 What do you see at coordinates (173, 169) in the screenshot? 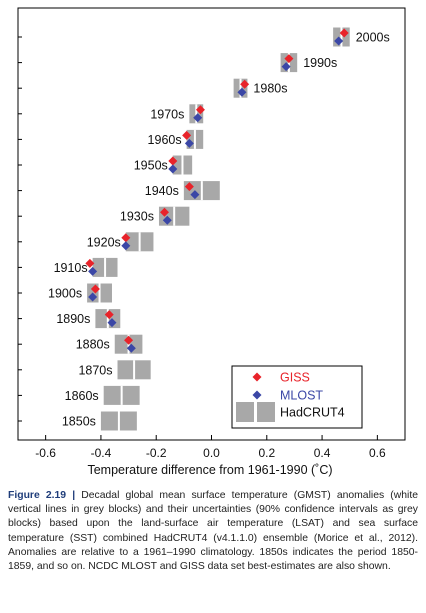
I see `mlost-point-1950s` at bounding box center [173, 169].